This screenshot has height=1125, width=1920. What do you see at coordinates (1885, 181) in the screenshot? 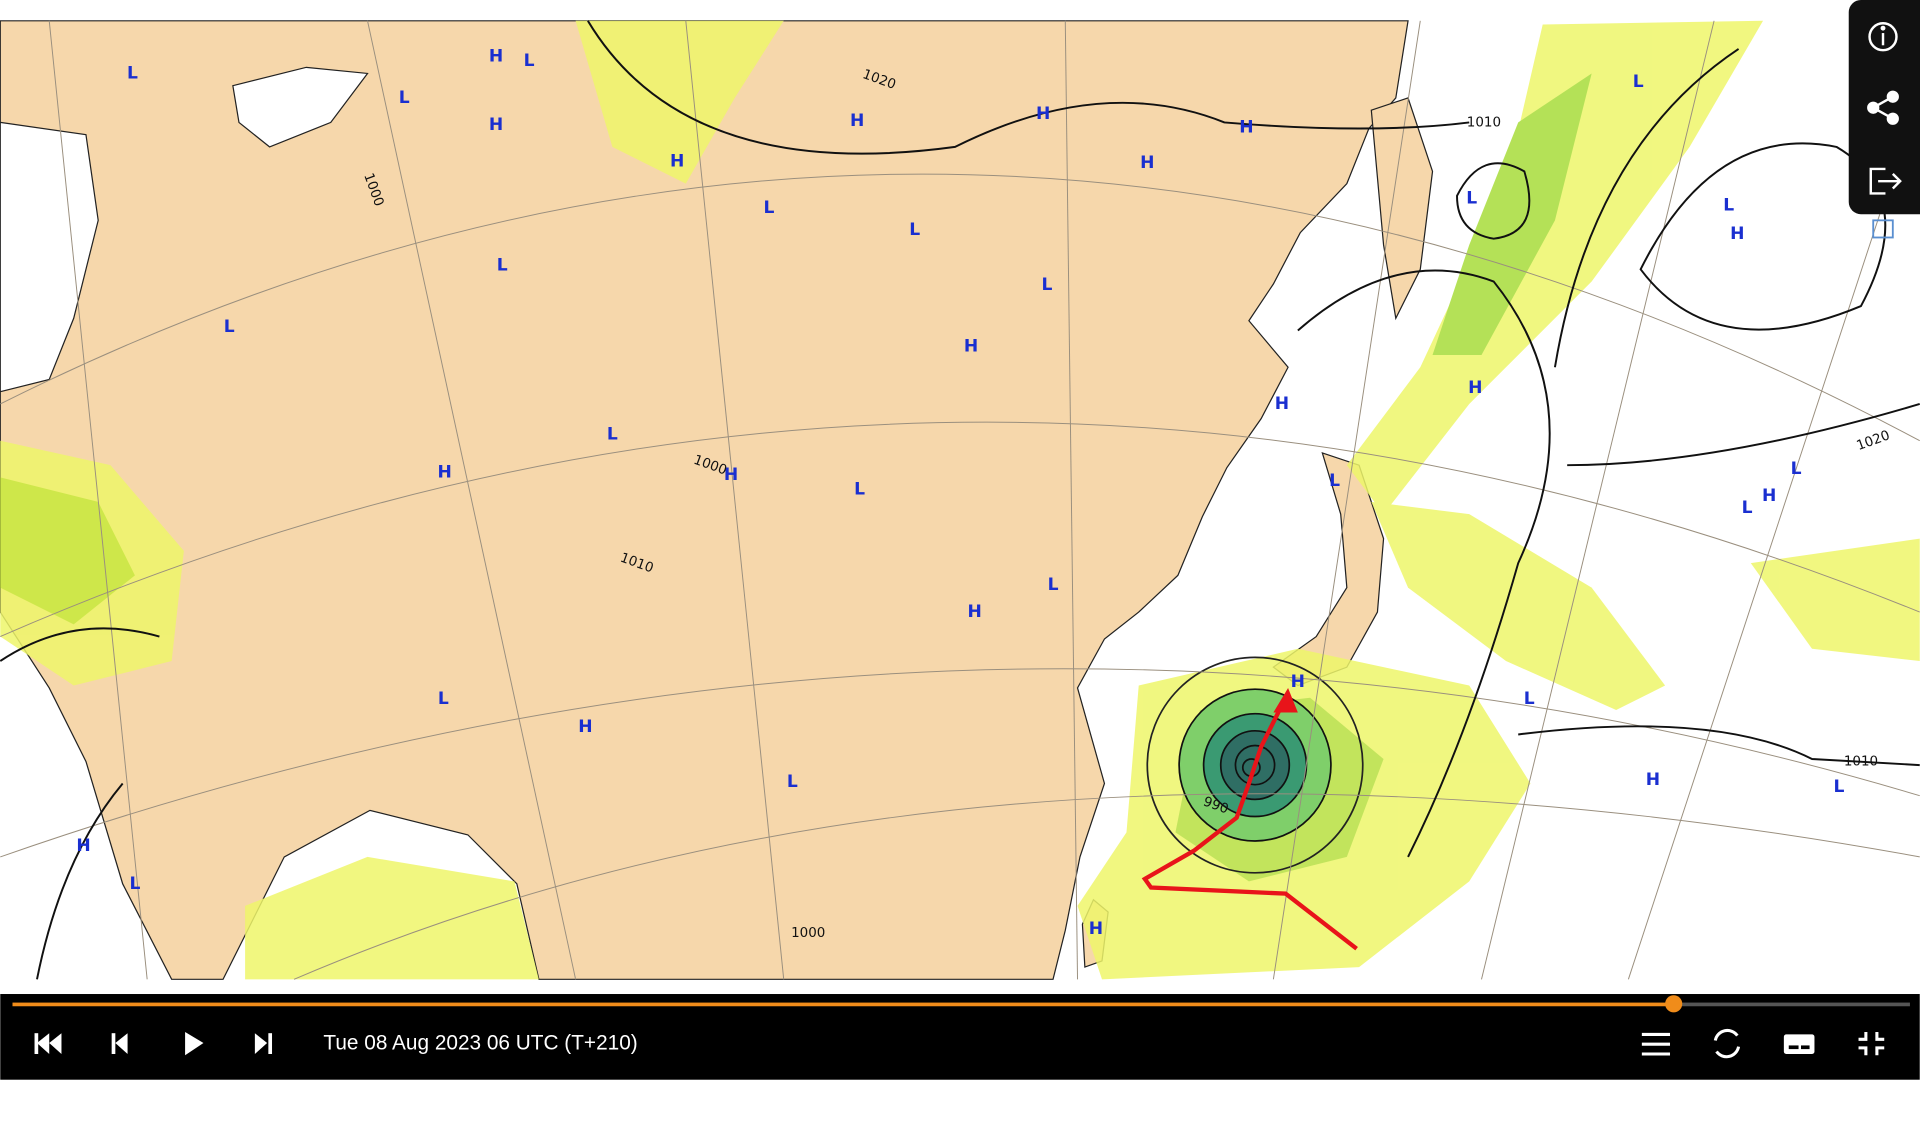
I see `export-button` at bounding box center [1885, 181].